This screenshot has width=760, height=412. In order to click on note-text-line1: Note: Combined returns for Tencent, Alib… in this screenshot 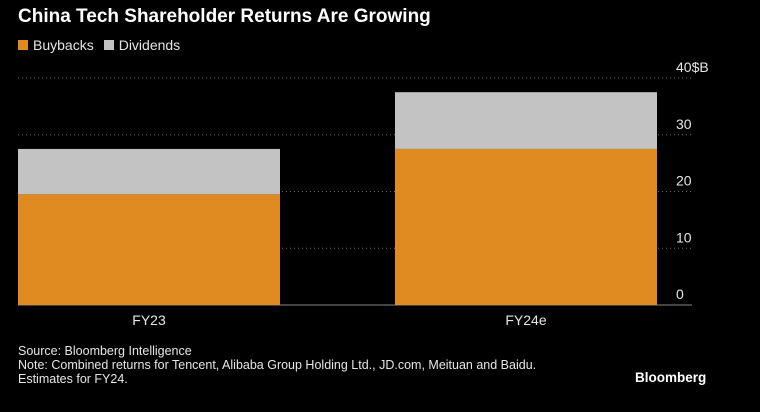, I will do `click(277, 365)`.